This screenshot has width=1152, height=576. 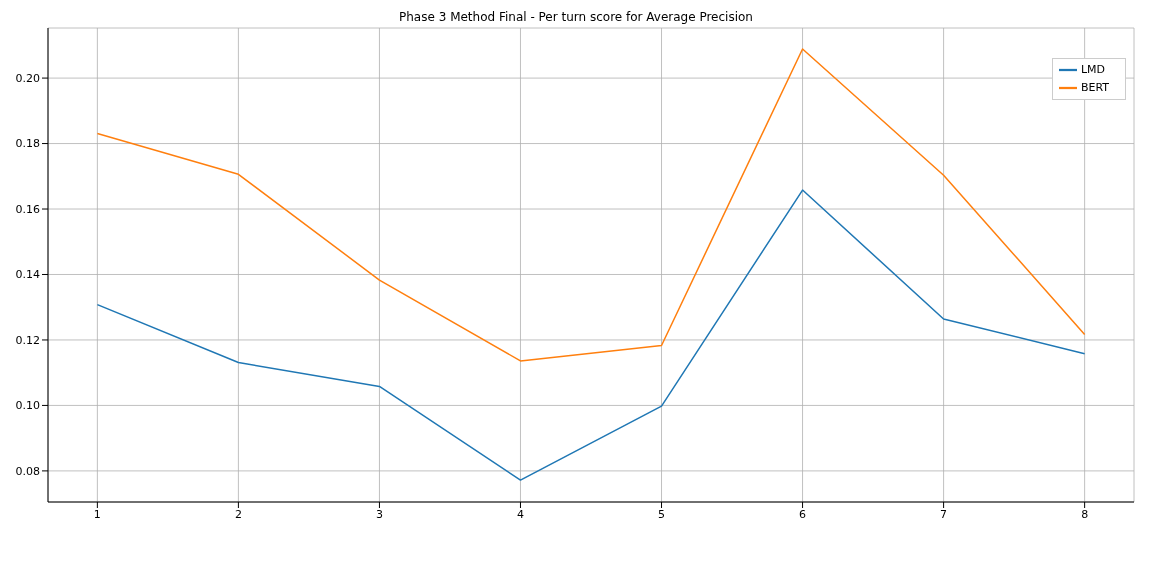 I want to click on y-tick-label: 0.16, so click(x=27, y=209).